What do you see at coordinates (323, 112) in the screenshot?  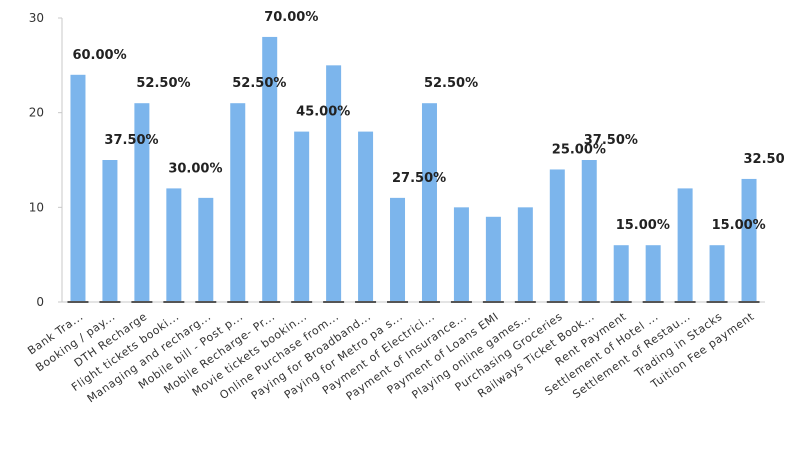 I see `data-label: 45.00%` at bounding box center [323, 112].